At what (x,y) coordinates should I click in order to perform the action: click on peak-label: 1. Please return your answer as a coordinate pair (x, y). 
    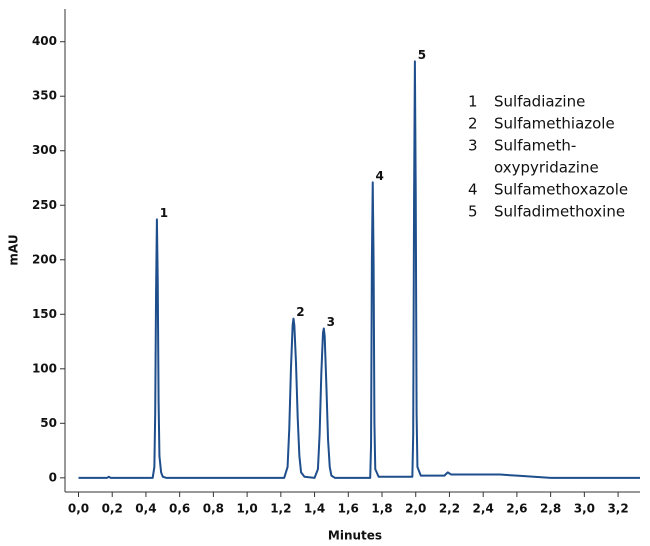
    Looking at the image, I should click on (164, 213).